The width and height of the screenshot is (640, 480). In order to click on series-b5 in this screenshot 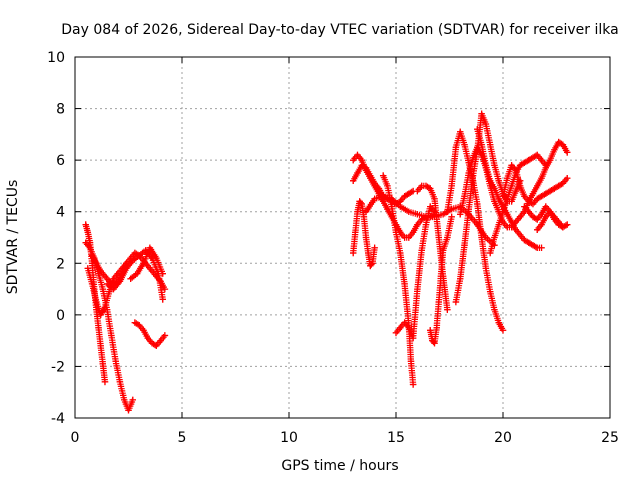, I will do `click(398, 280)`.